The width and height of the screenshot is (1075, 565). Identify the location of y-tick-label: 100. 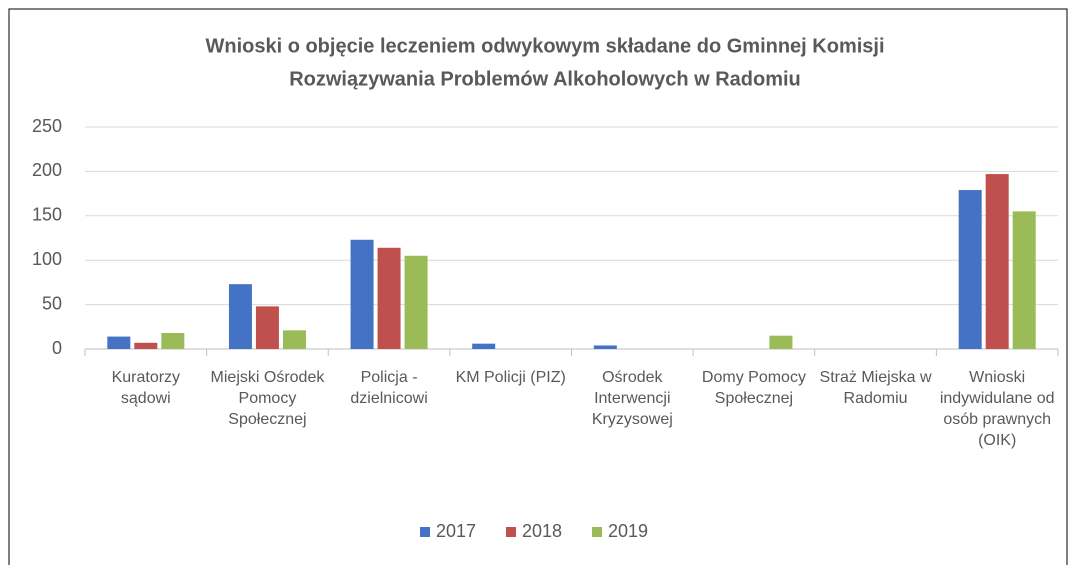
(47, 259).